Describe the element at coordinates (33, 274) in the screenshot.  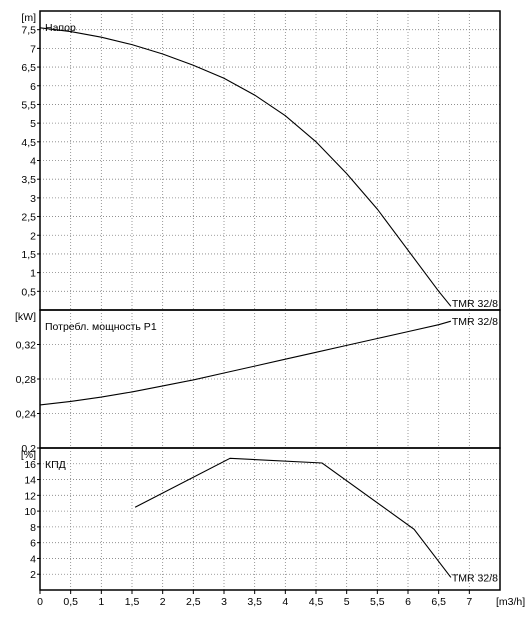
I see `y-tick-label: 1` at that location.